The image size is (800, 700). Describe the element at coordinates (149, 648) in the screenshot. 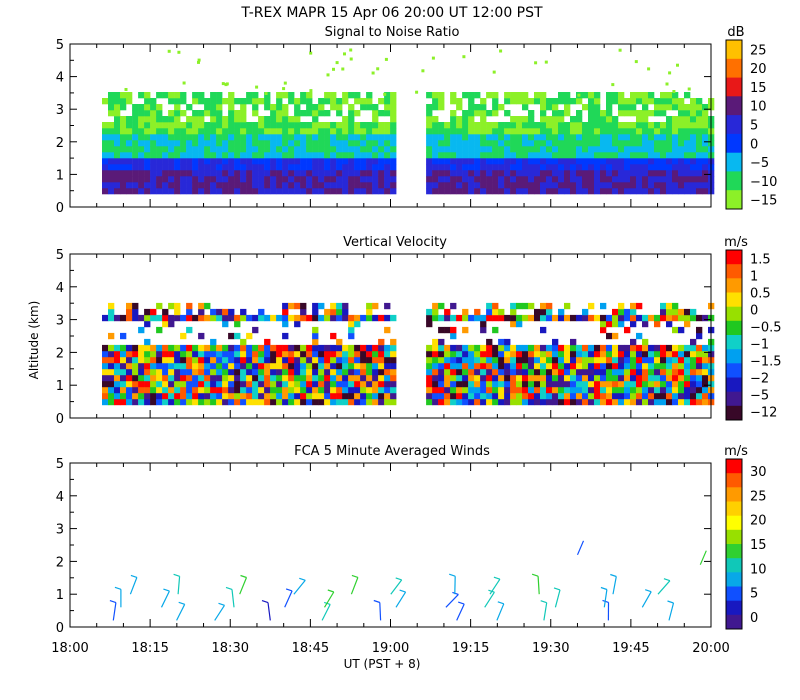

I see `x-tick-label: 18:15` at that location.